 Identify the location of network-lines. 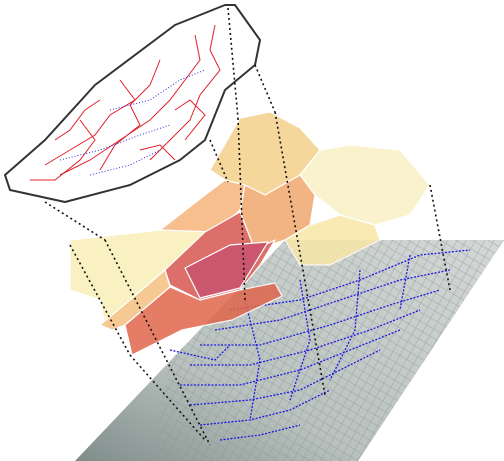
(125, 102).